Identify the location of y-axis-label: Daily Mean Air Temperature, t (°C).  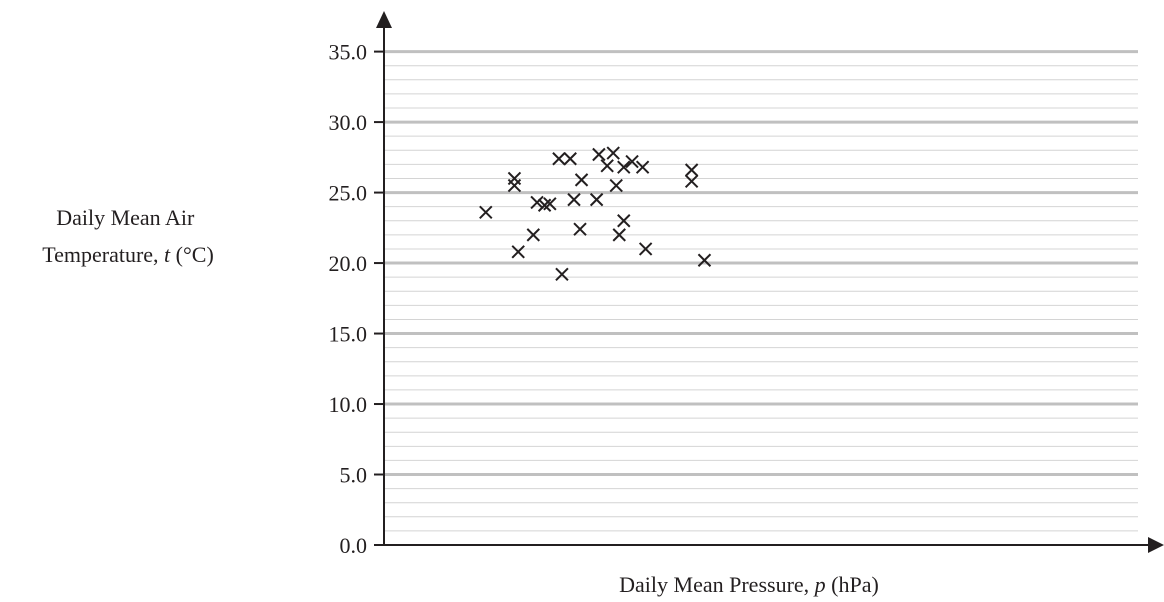
(128, 236).